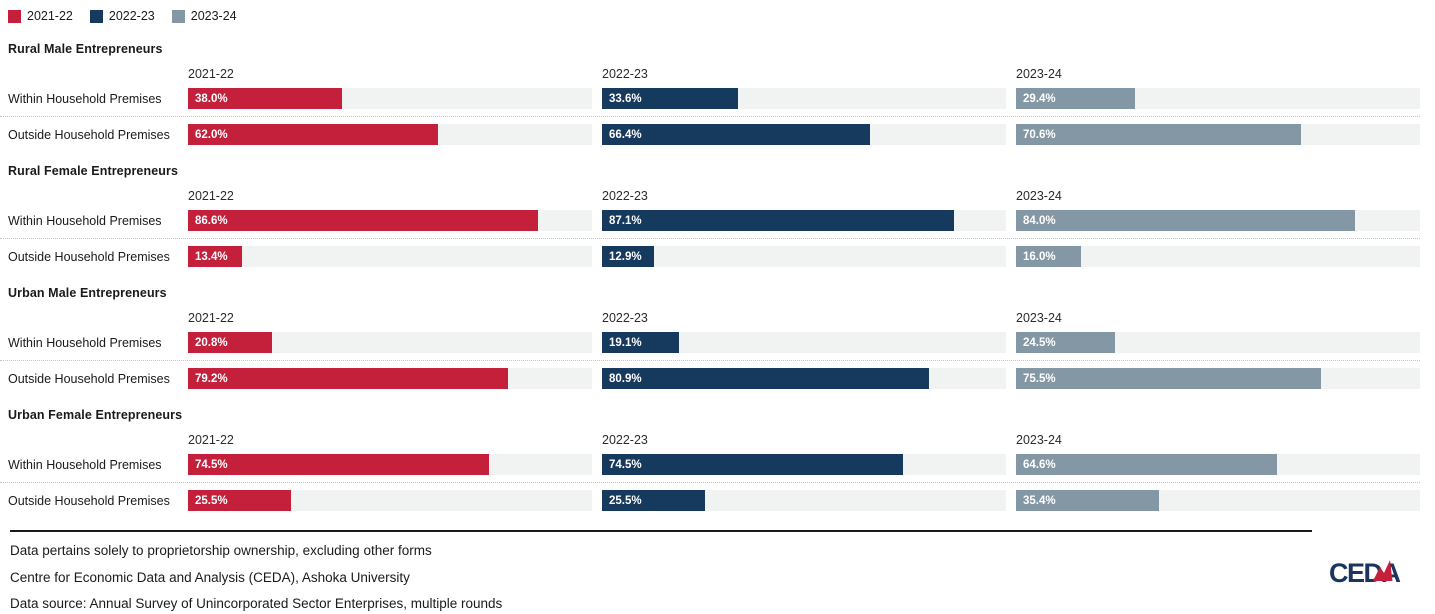  What do you see at coordinates (211, 342) in the screenshot?
I see `bar-value-label: 20.8%` at bounding box center [211, 342].